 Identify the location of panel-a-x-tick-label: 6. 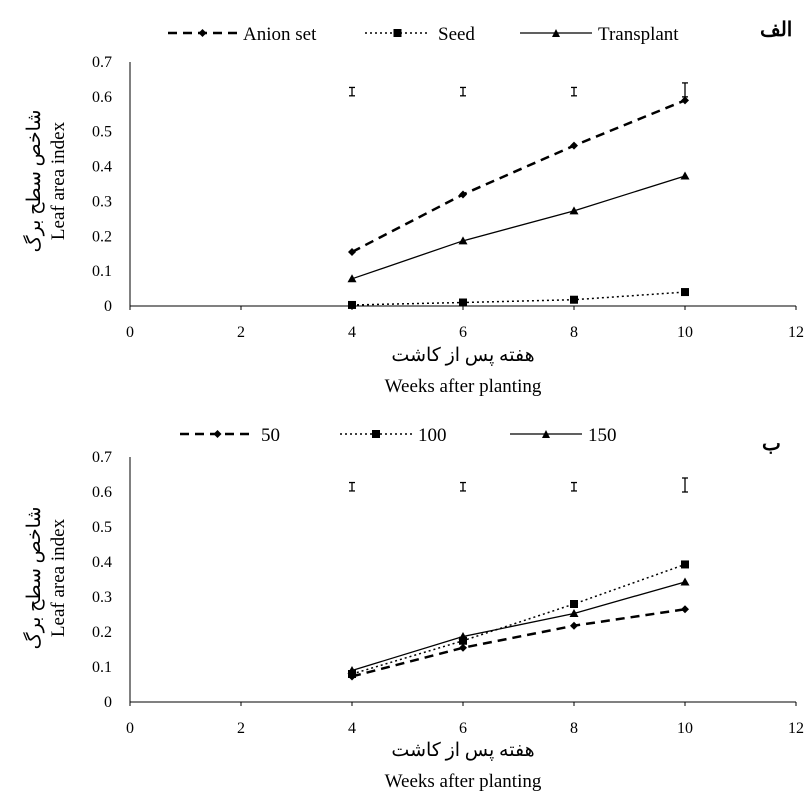
(463, 332).